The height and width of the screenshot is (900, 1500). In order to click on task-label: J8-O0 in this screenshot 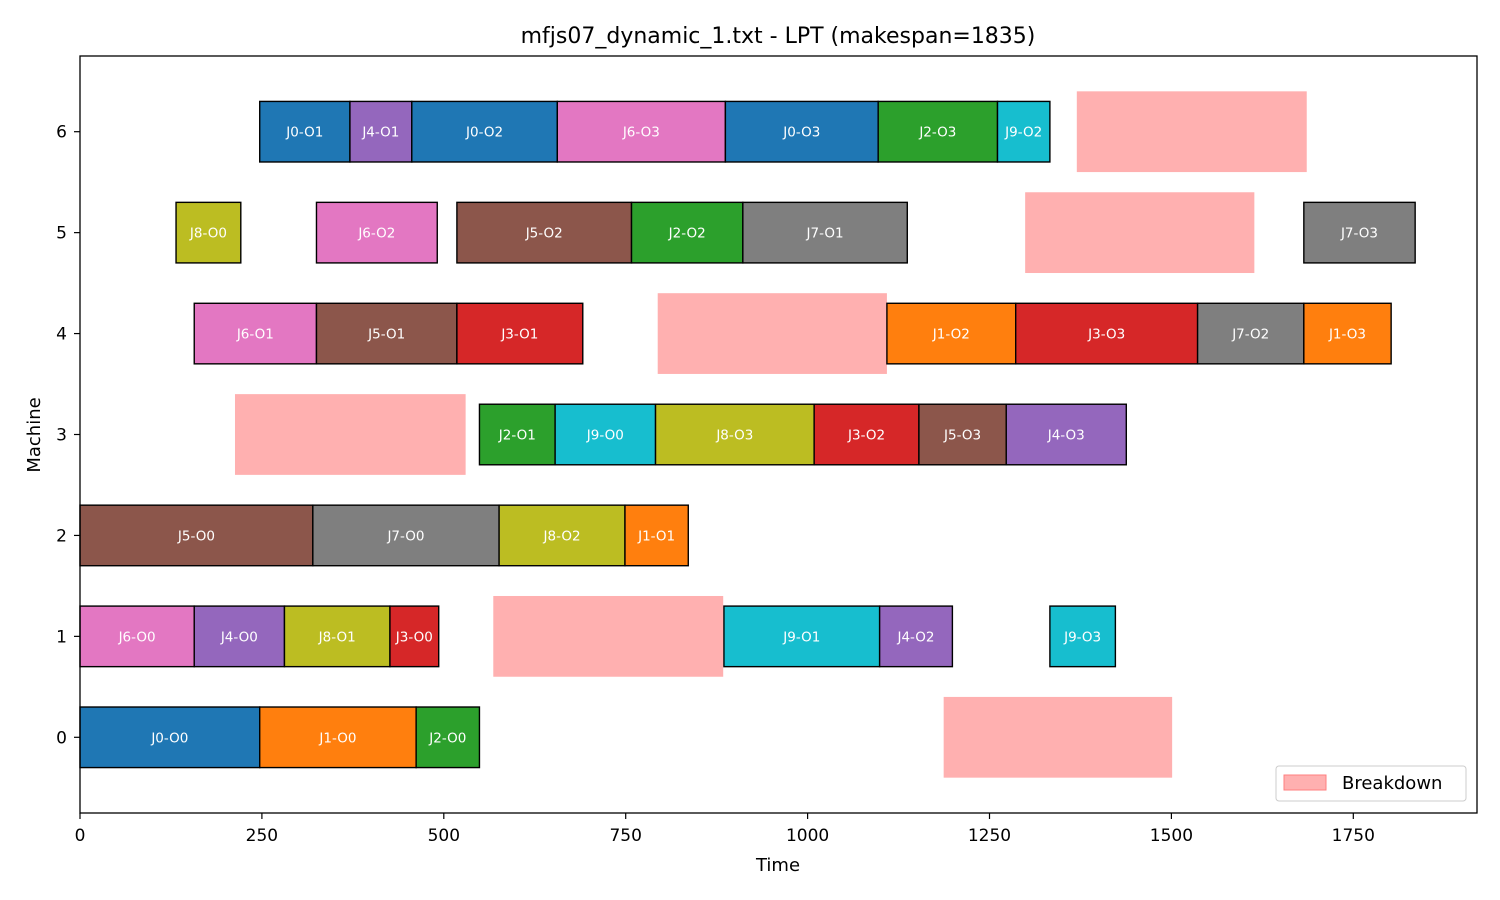, I will do `click(208, 234)`.